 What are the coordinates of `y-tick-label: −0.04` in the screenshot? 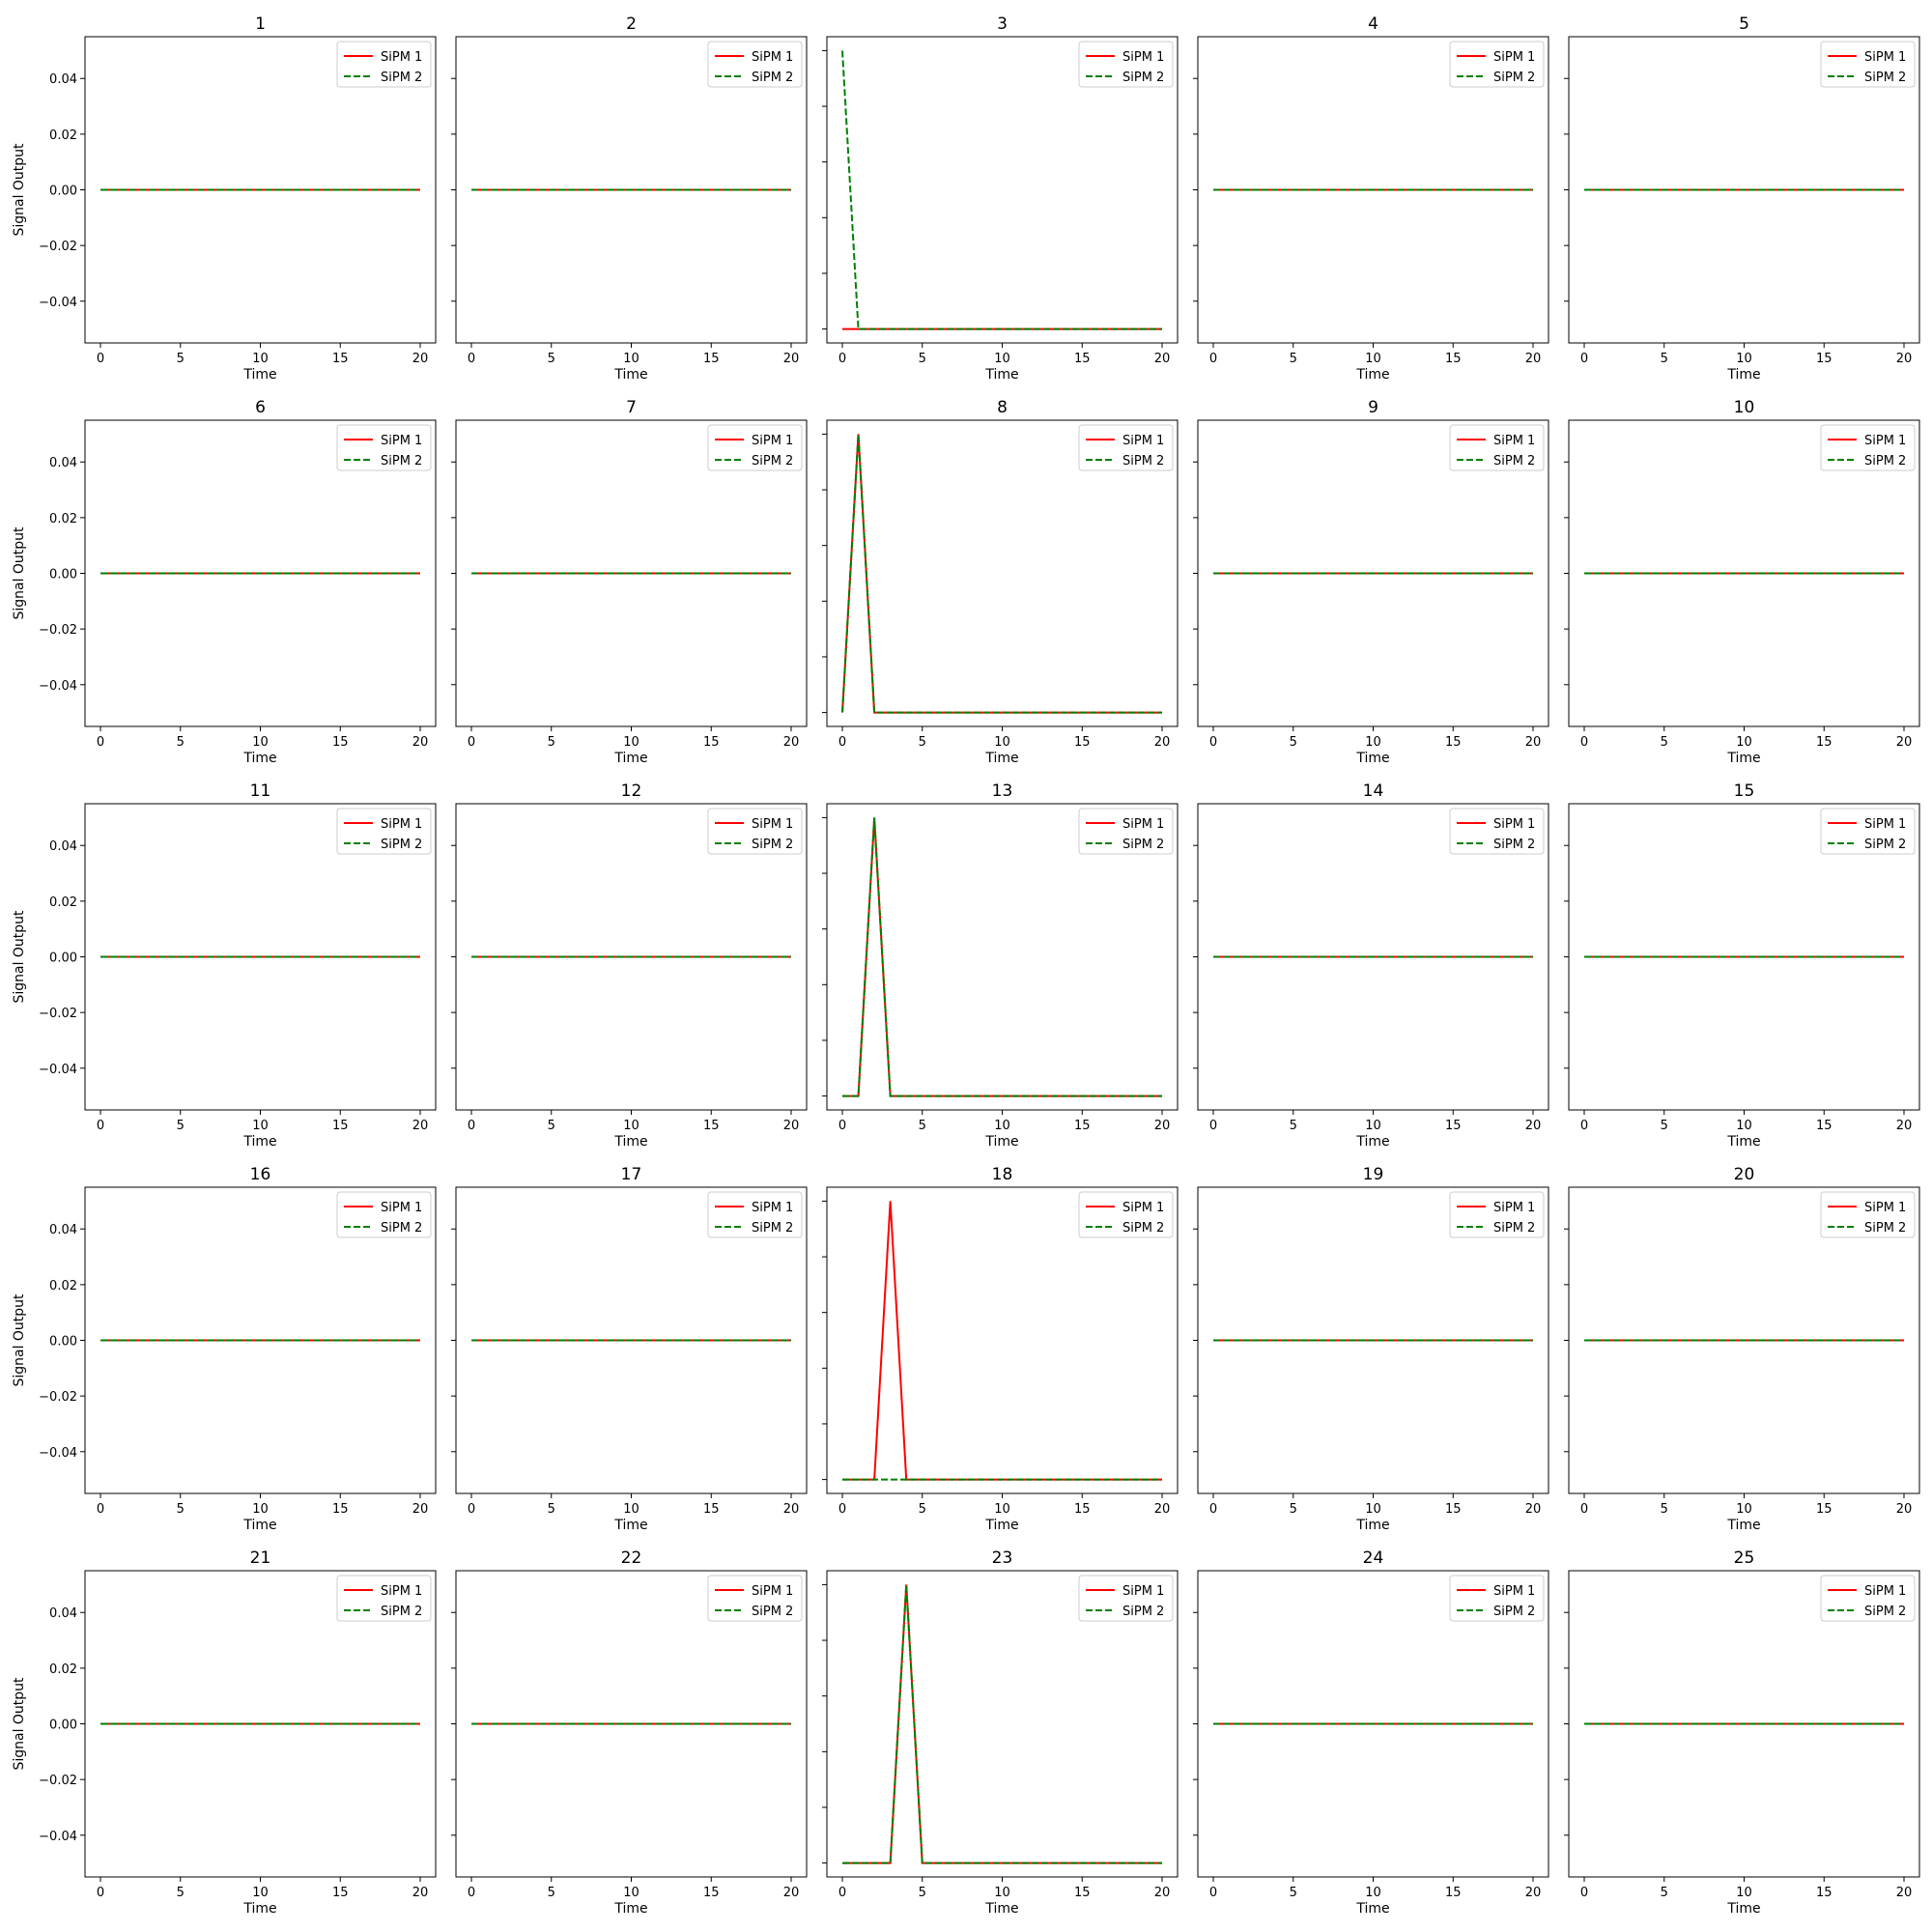 It's located at (58, 1837).